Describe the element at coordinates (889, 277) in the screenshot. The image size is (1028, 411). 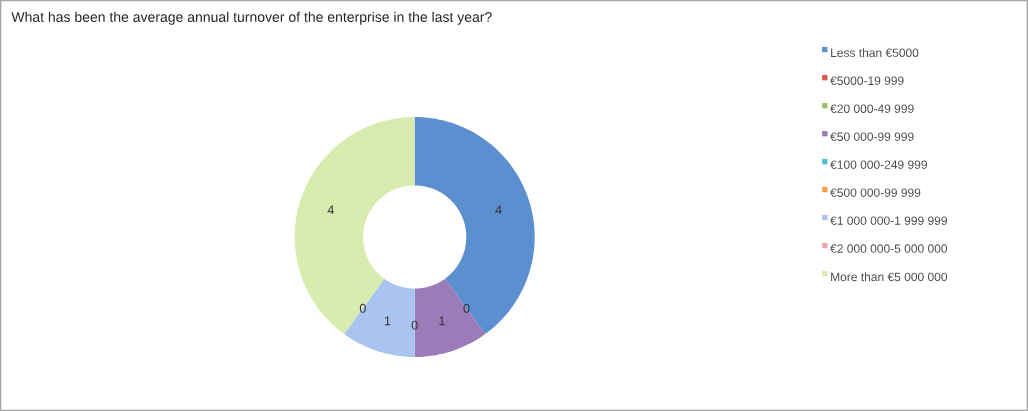
I see `legend-label: More than €5 000 000` at that location.